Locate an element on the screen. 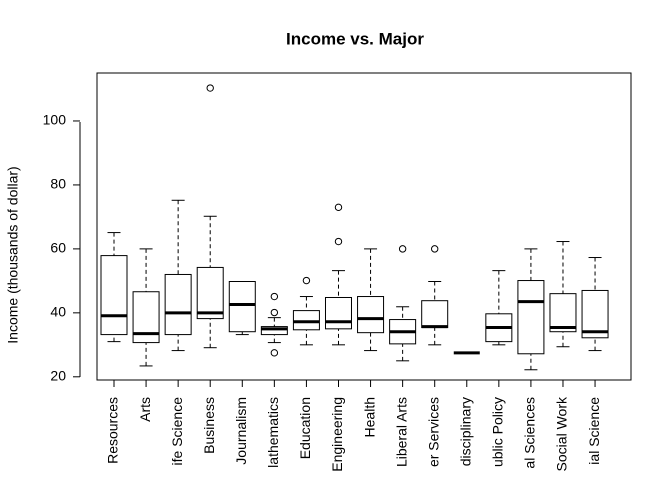  x-tick-label: ife Science is located at coordinates (177, 431).